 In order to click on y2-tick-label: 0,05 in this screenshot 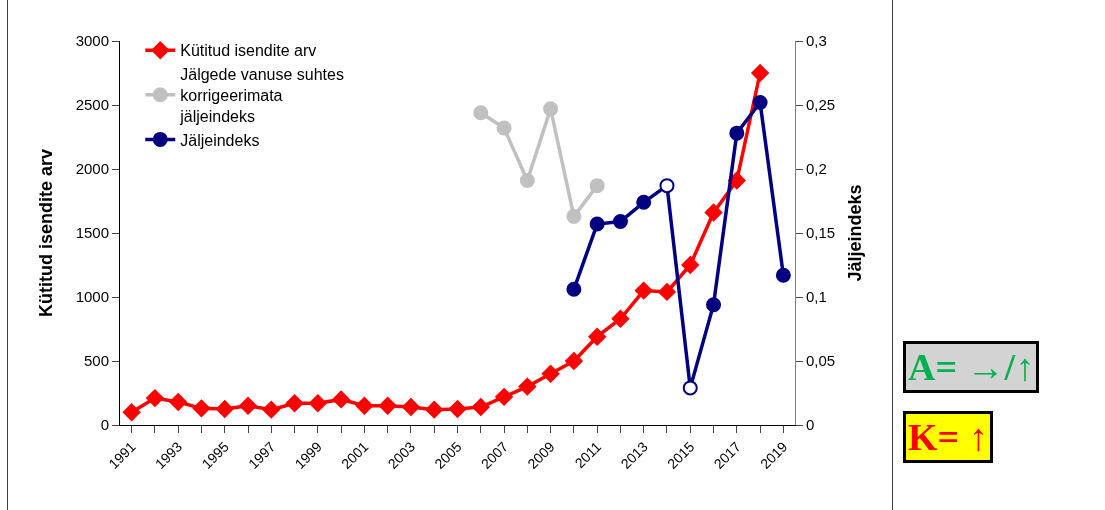, I will do `click(821, 361)`.